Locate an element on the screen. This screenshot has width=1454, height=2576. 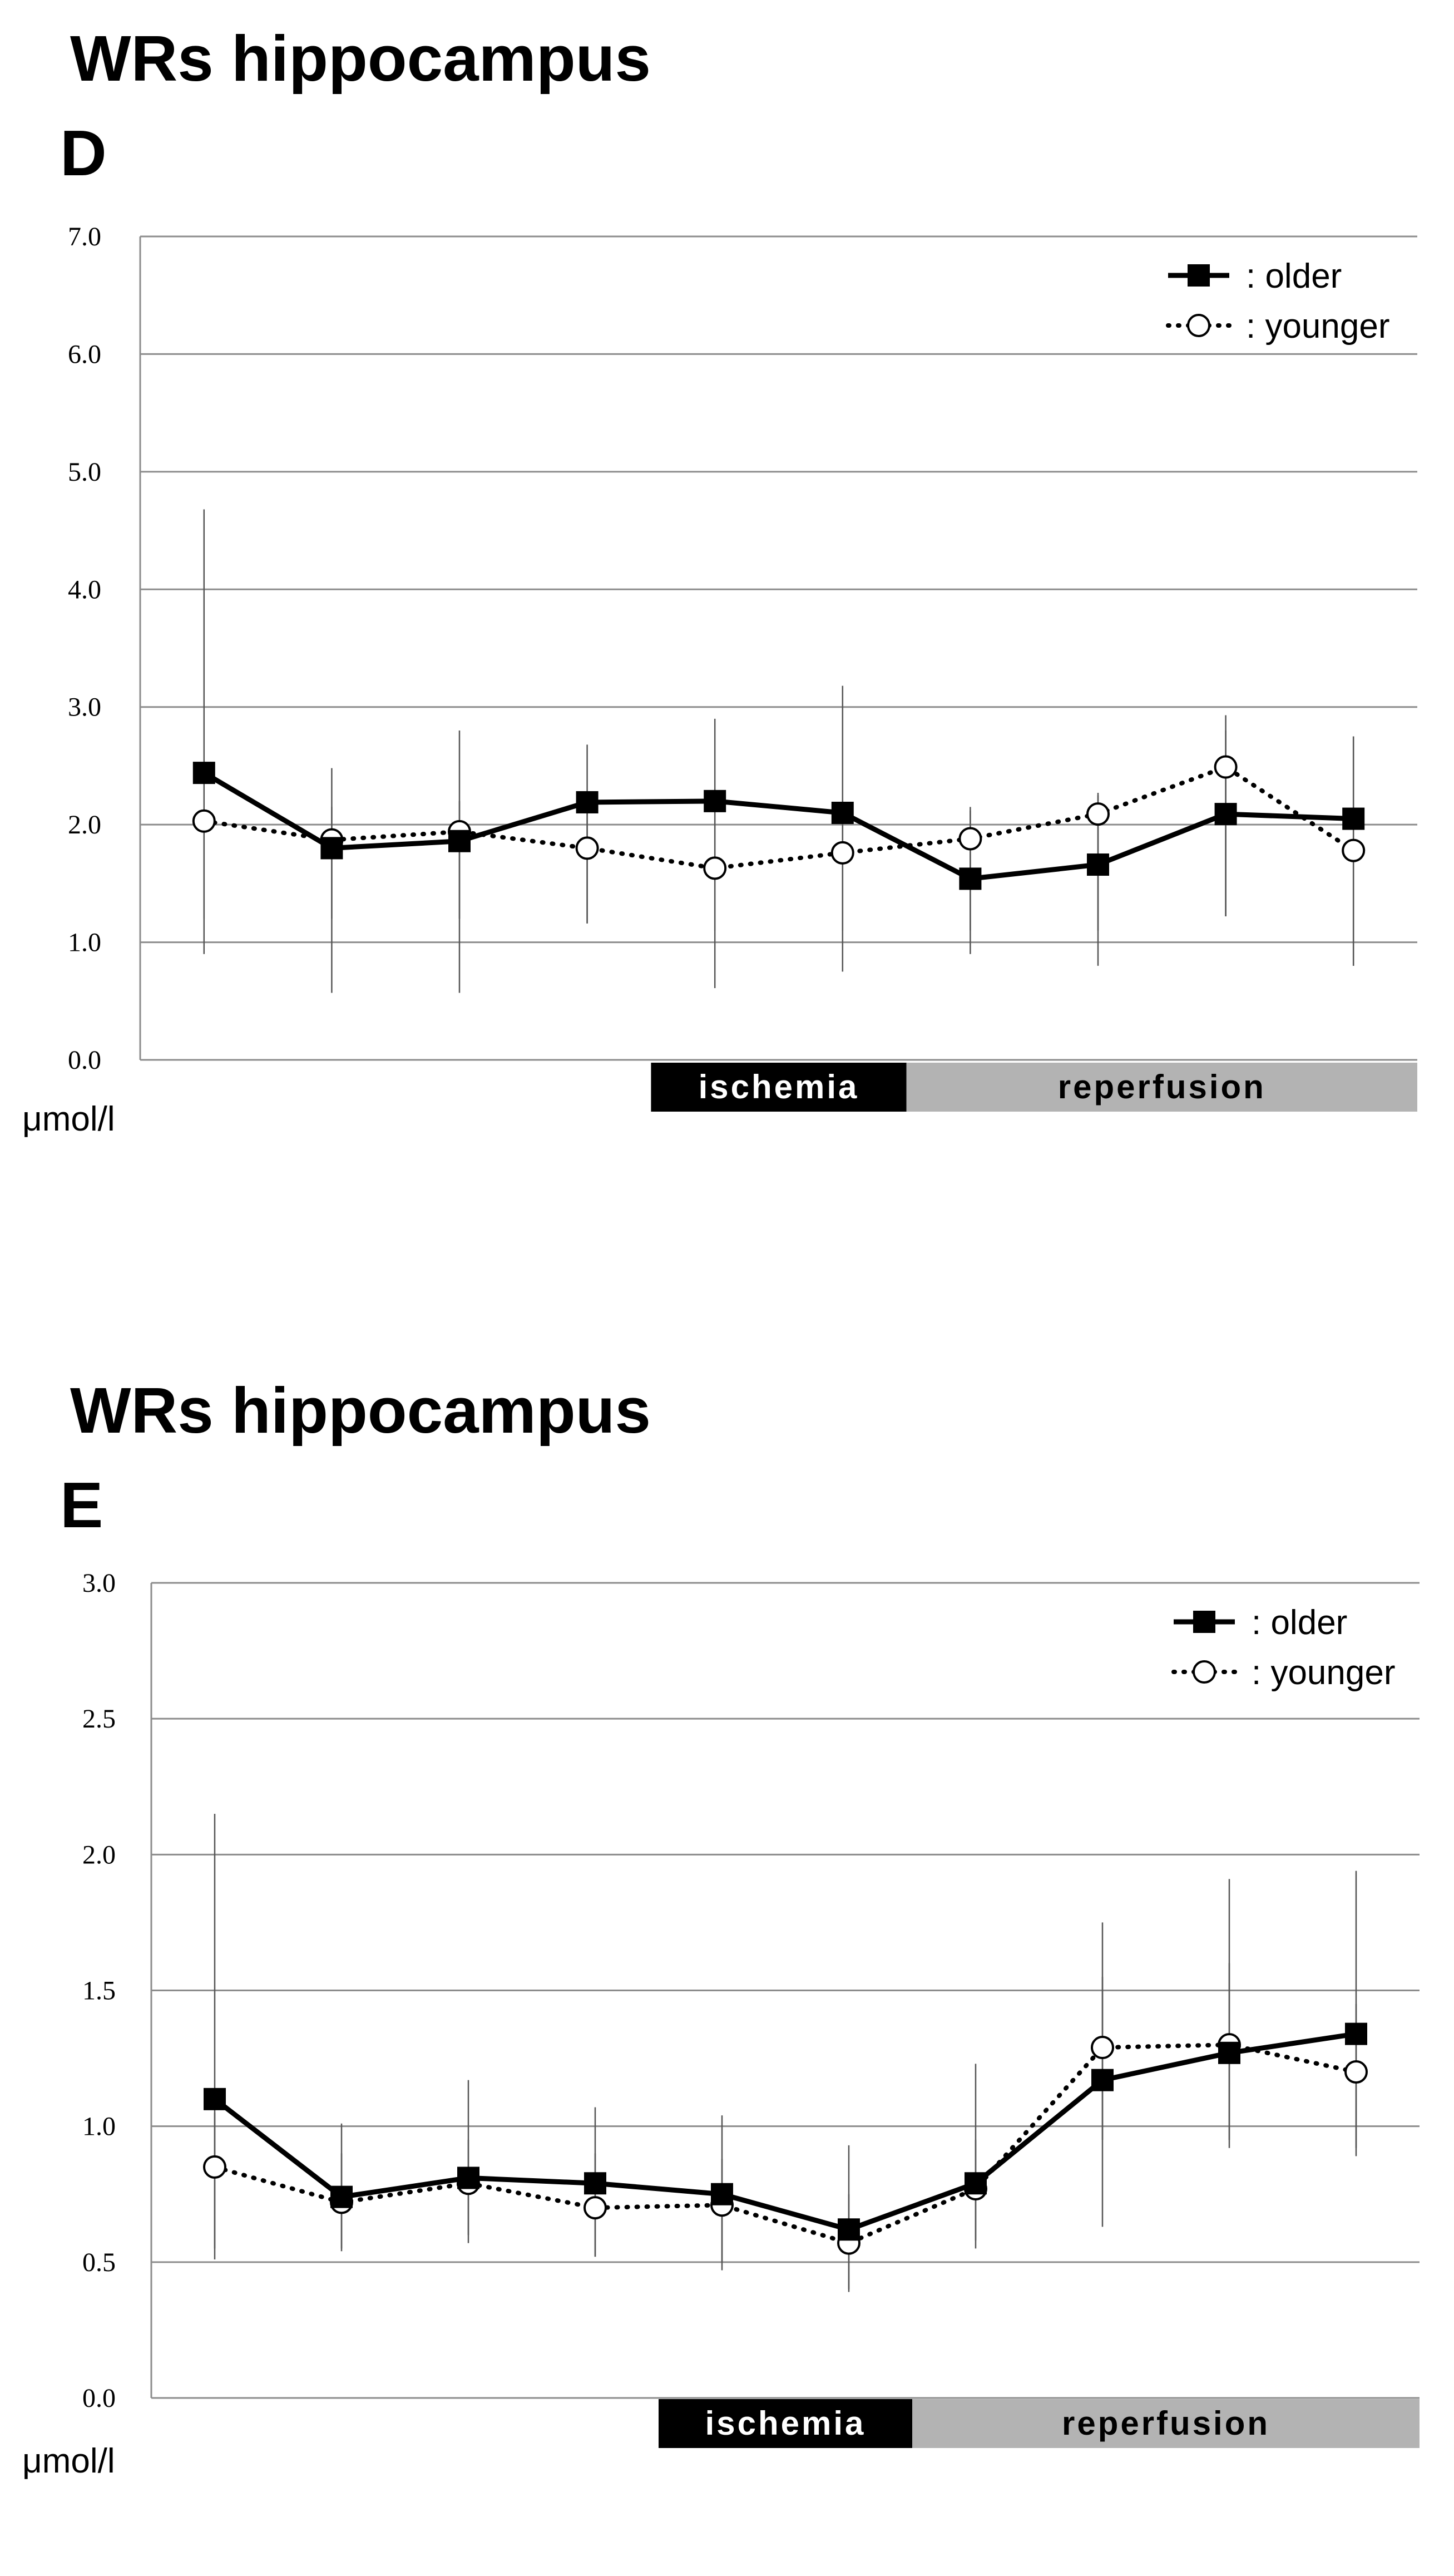
y-tick-label: 4.0 is located at coordinates (84, 589).